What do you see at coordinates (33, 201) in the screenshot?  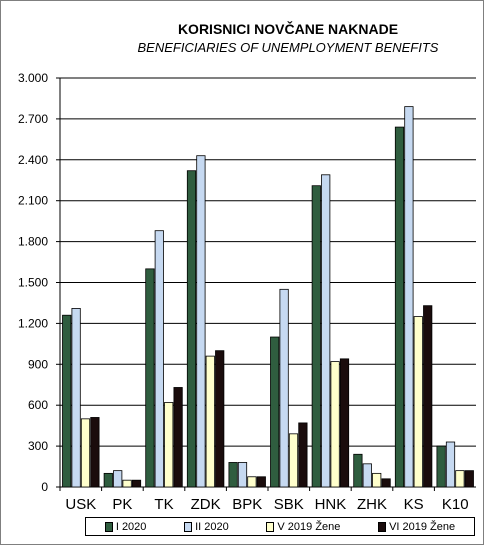 I see `y-tick-label: 2.100` at bounding box center [33, 201].